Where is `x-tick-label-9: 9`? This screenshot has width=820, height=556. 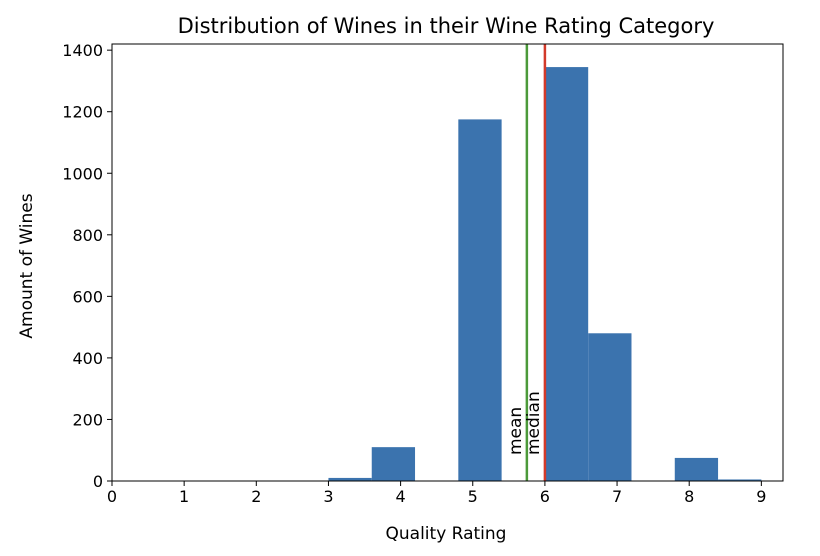
x-tick-label-9: 9 is located at coordinates (761, 496).